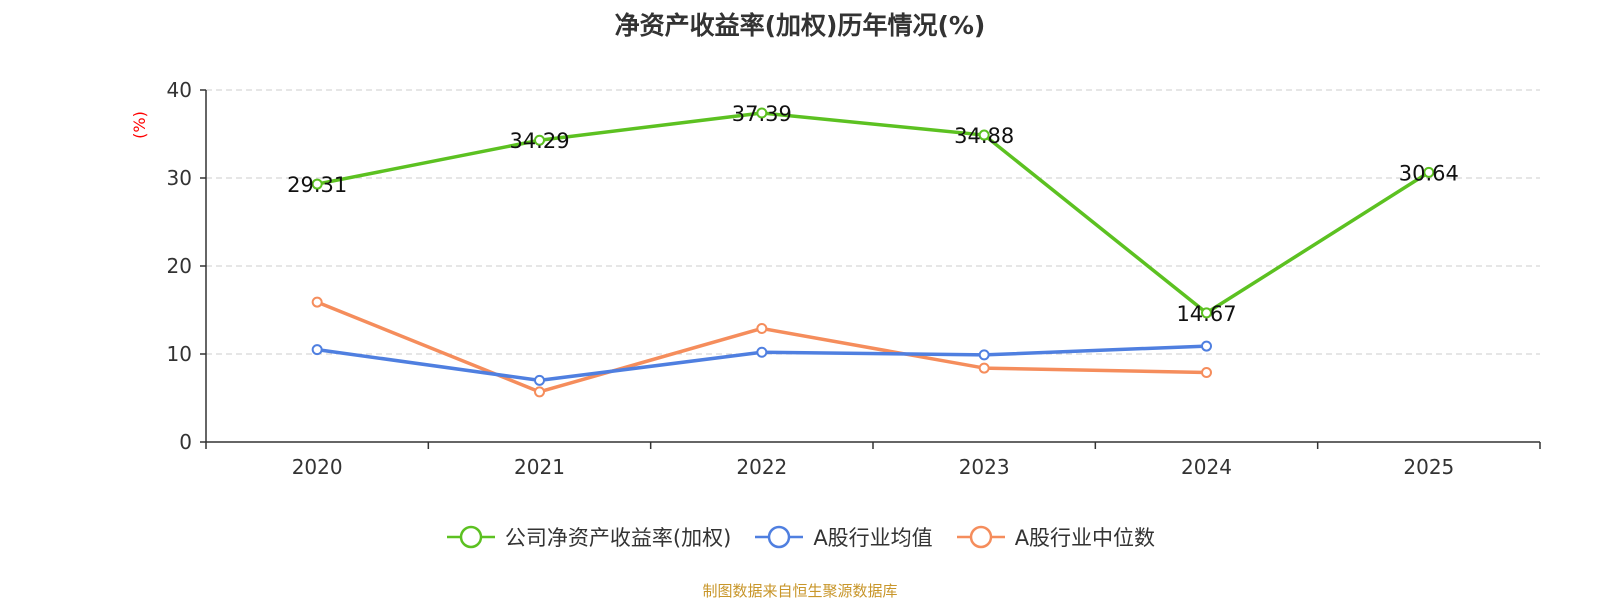 The width and height of the screenshot is (1600, 601). I want to click on data-label: 30.64, so click(1429, 173).